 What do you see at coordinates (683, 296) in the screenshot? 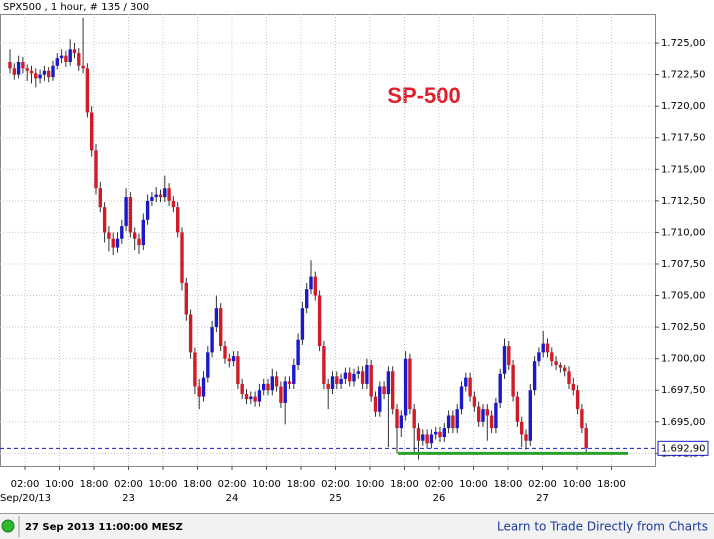
I see `y-tick-label: 1.705,00` at bounding box center [683, 296].